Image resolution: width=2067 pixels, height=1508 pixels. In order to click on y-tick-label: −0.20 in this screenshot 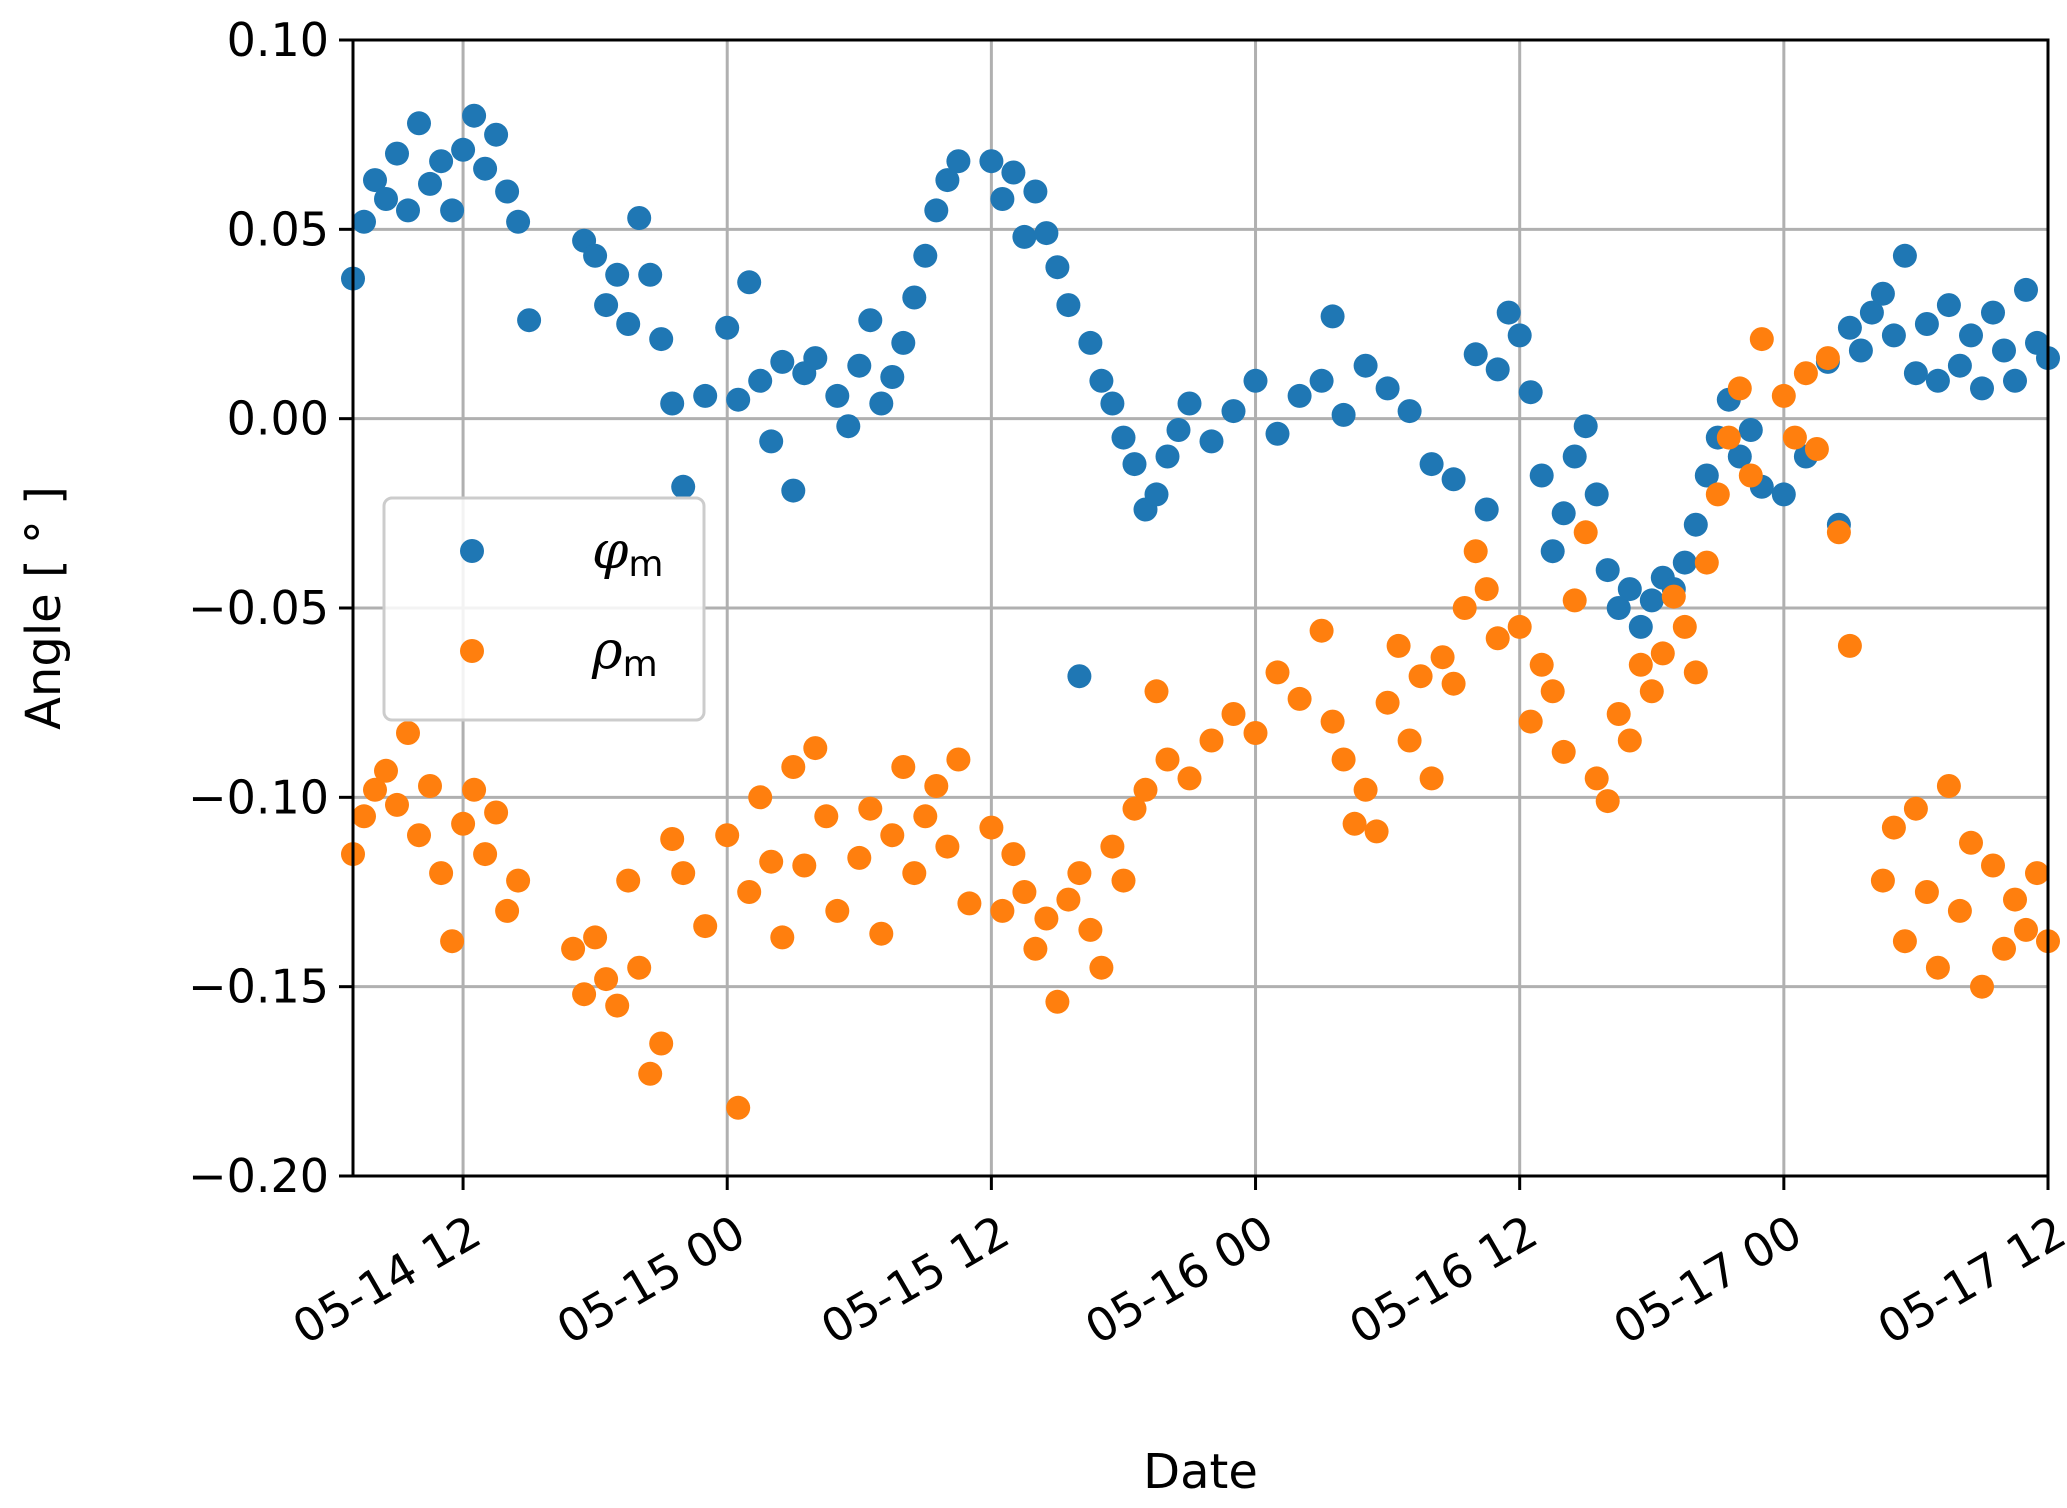, I will do `click(258, 1176)`.